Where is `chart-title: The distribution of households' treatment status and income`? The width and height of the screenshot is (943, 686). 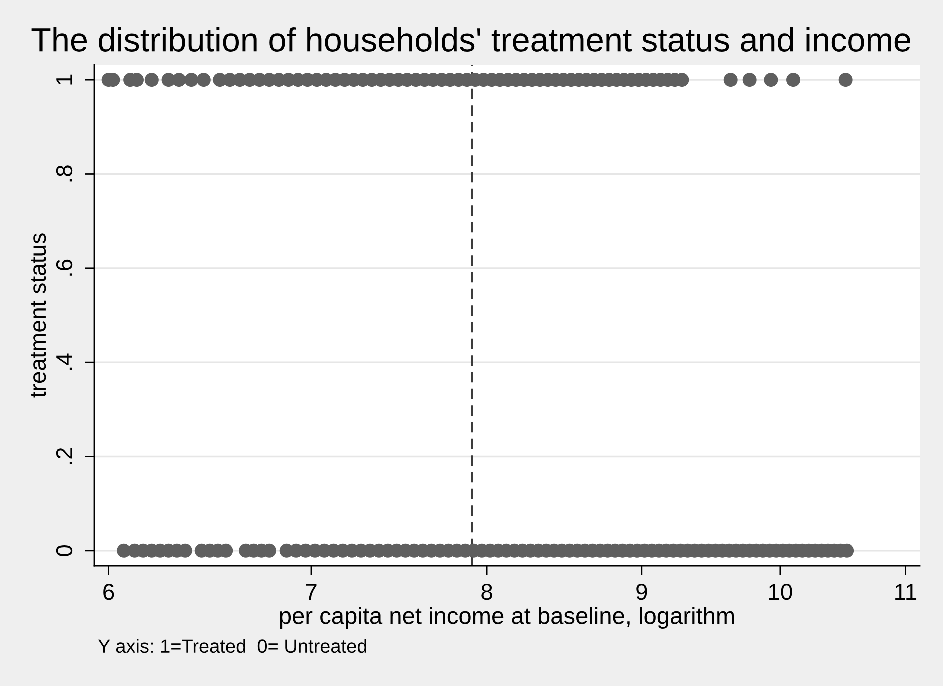
chart-title: The distribution of households' treatment status and income is located at coordinates (471, 39).